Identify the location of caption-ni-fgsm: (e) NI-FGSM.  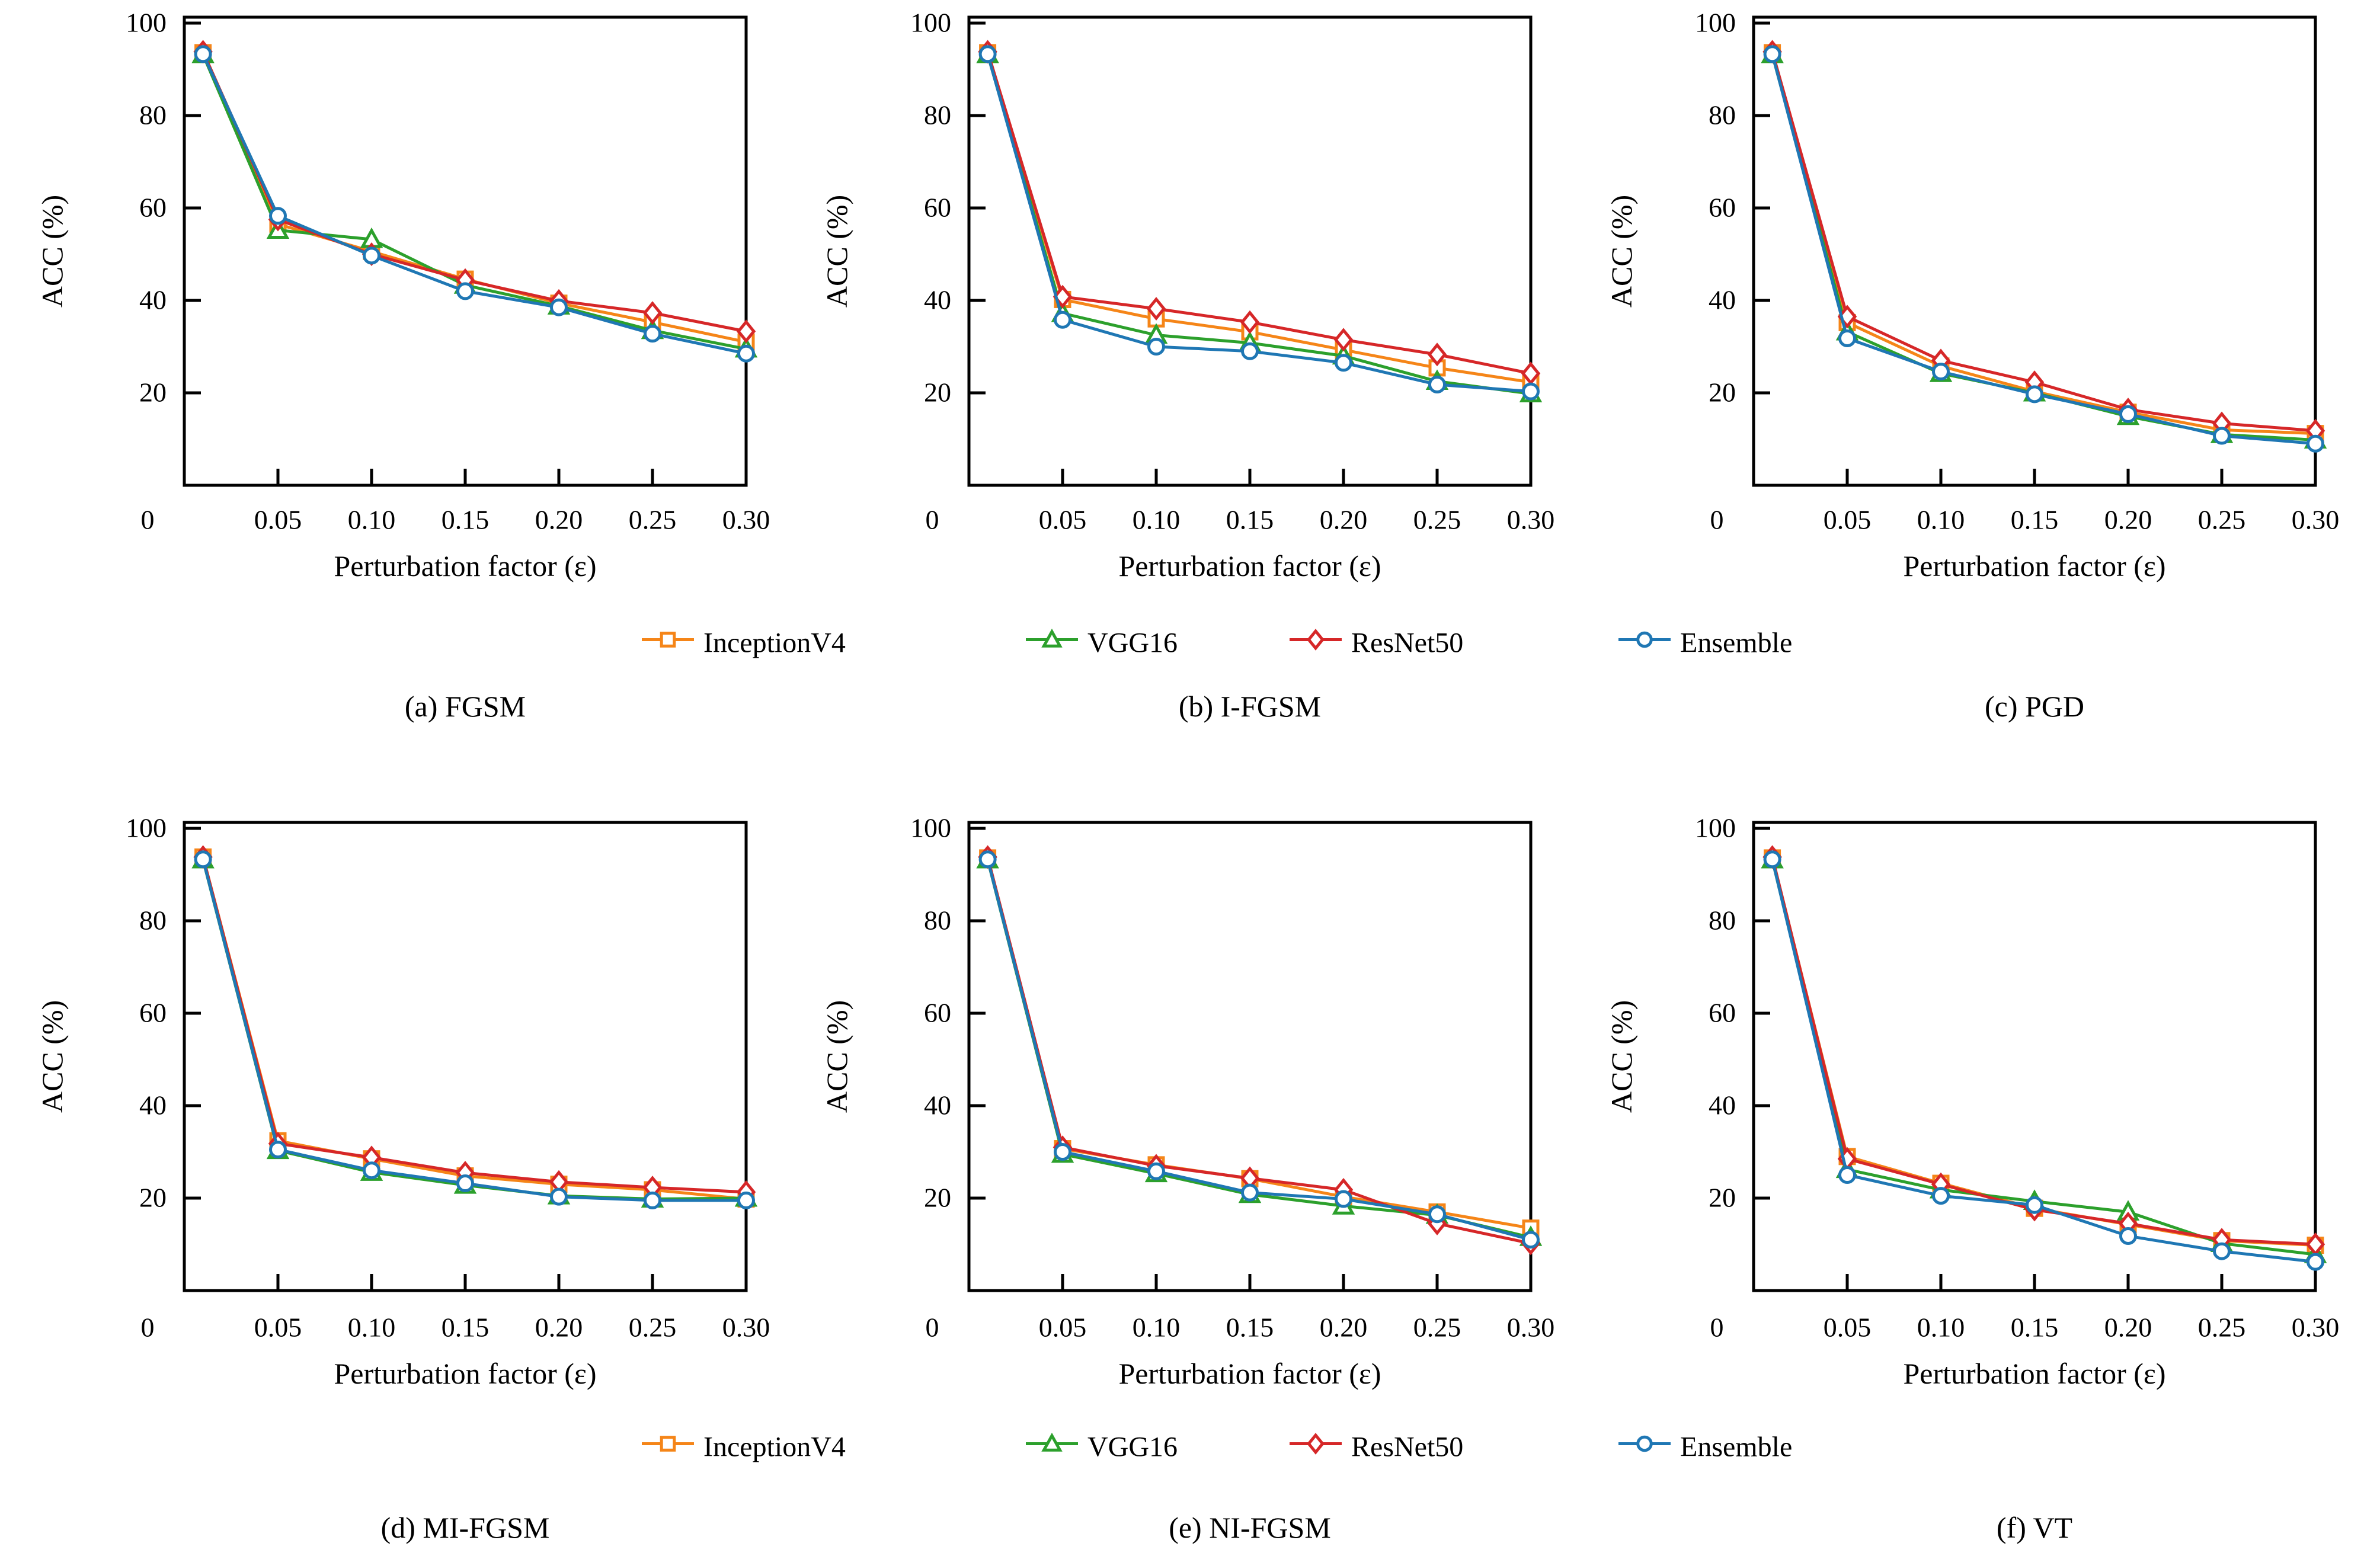
(1250, 1527).